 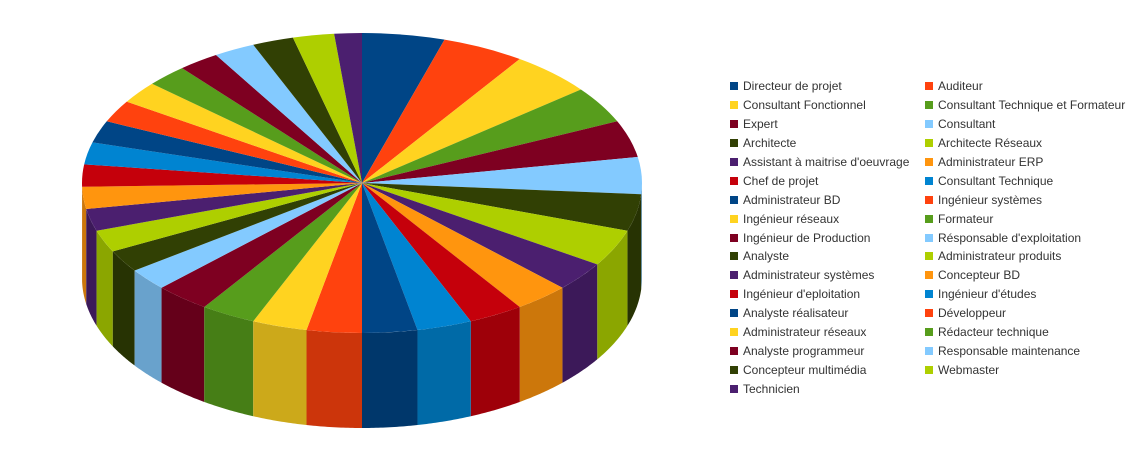 What do you see at coordinates (760, 124) in the screenshot?
I see `legend-label: Expert` at bounding box center [760, 124].